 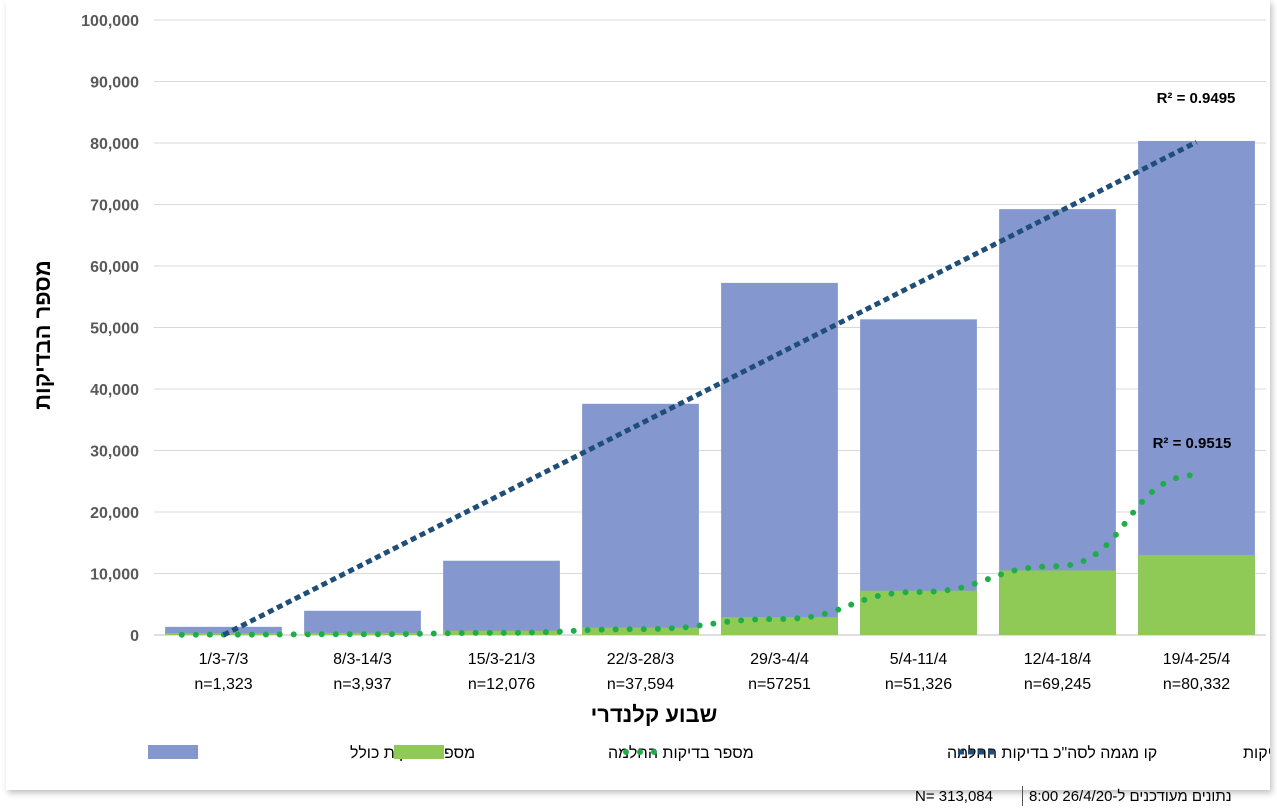 What do you see at coordinates (1057, 684) in the screenshot?
I see `x-tick-n-label: n=69,245` at bounding box center [1057, 684].